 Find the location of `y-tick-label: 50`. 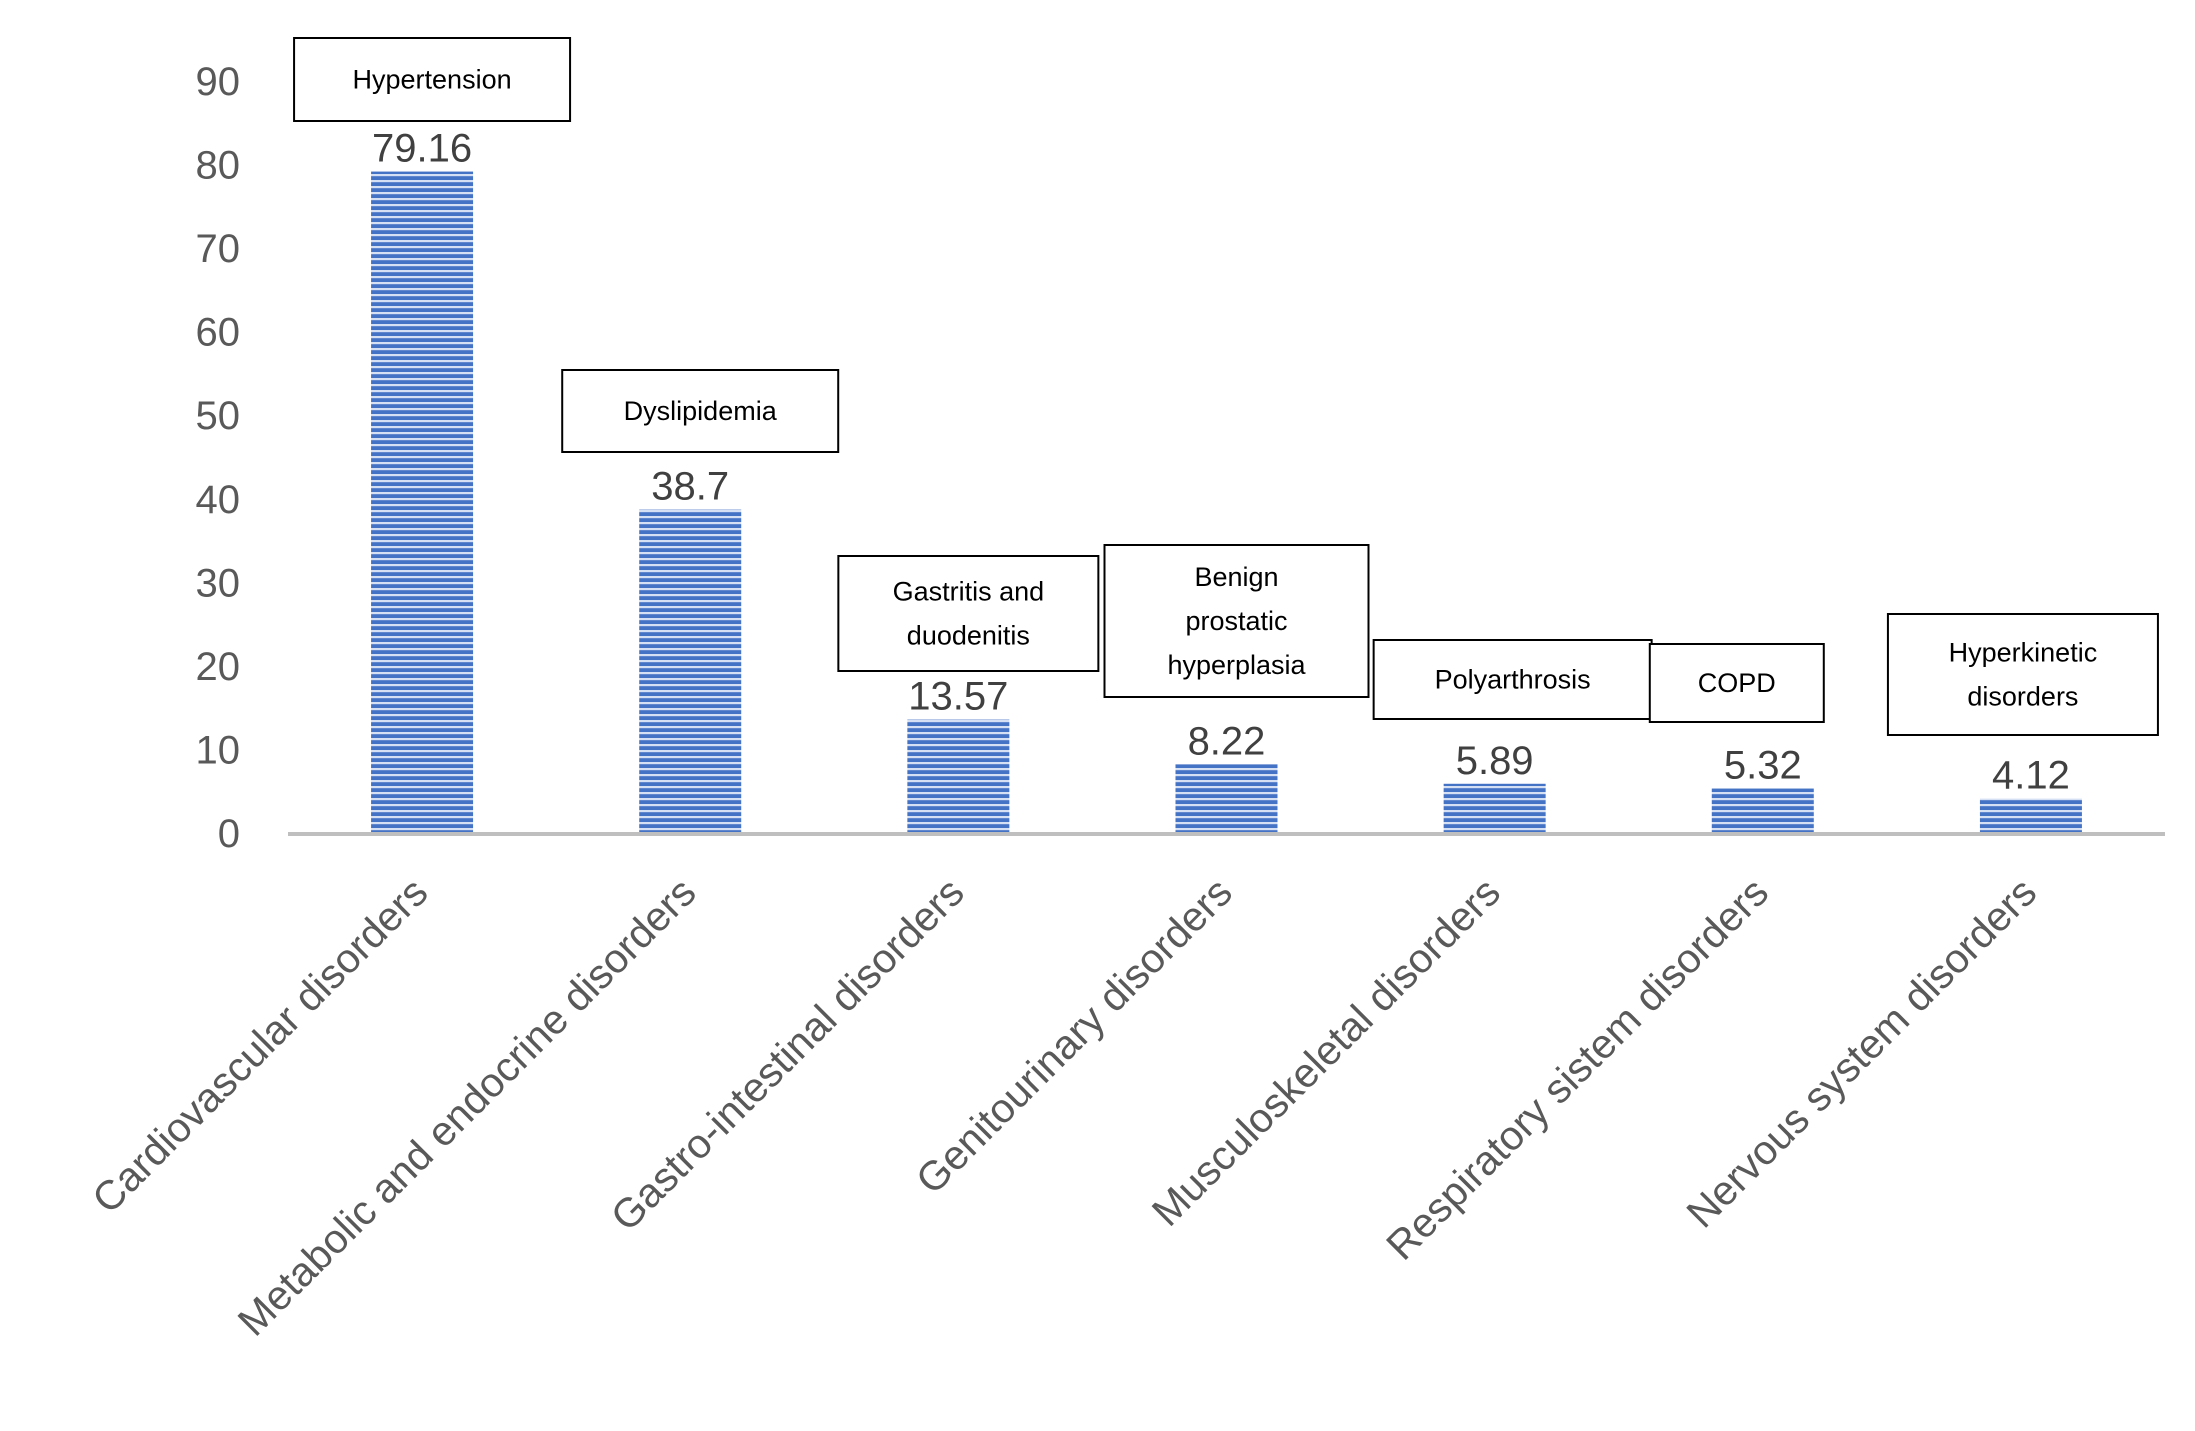

y-tick-label: 50 is located at coordinates (218, 416).